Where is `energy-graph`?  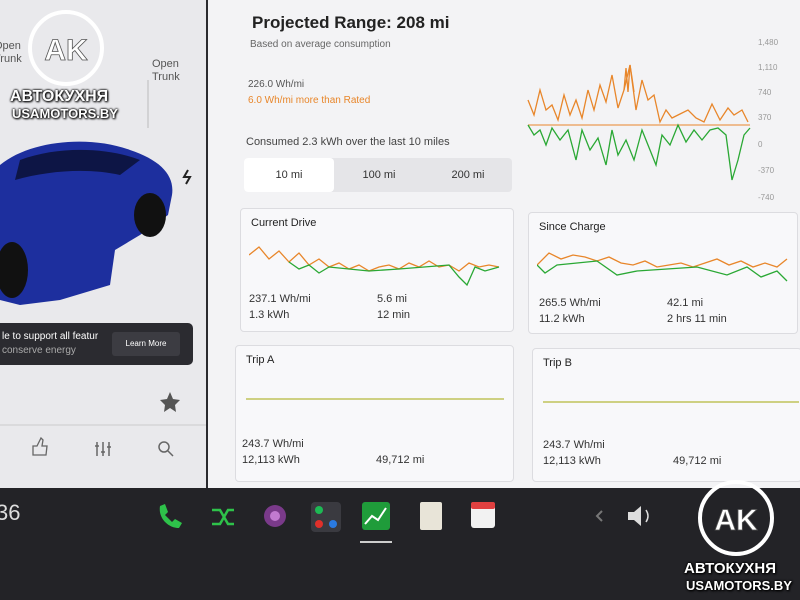 energy-graph is located at coordinates (639, 122).